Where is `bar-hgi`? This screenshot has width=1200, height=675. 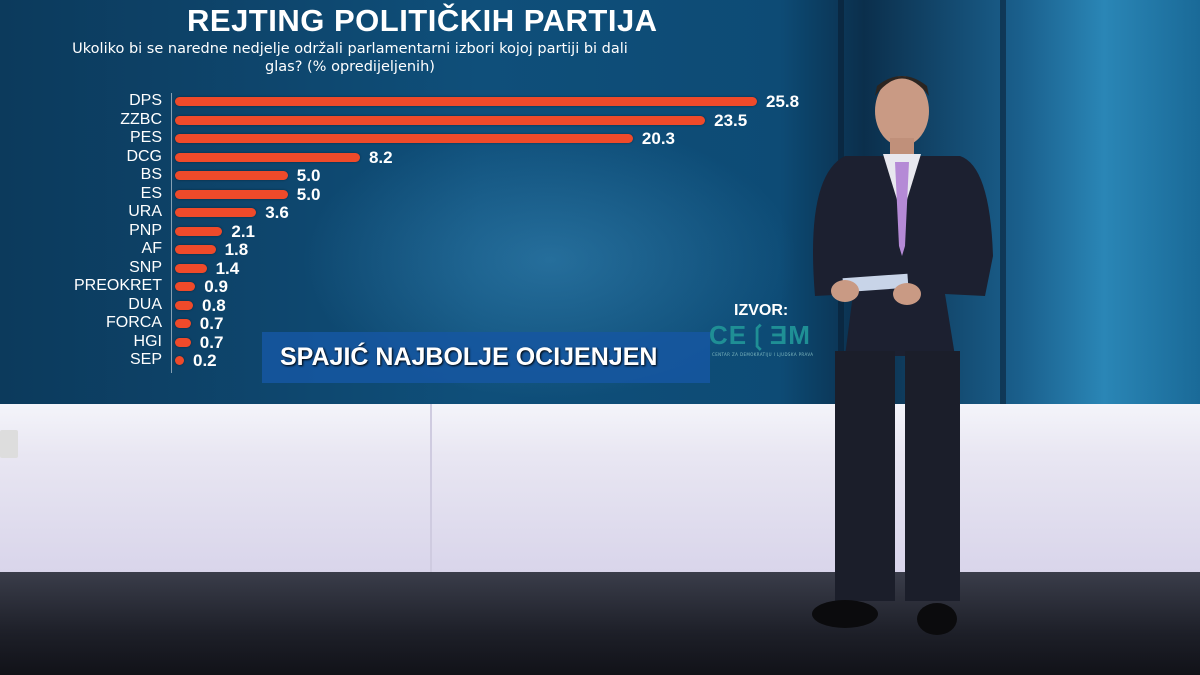 bar-hgi is located at coordinates (183, 342).